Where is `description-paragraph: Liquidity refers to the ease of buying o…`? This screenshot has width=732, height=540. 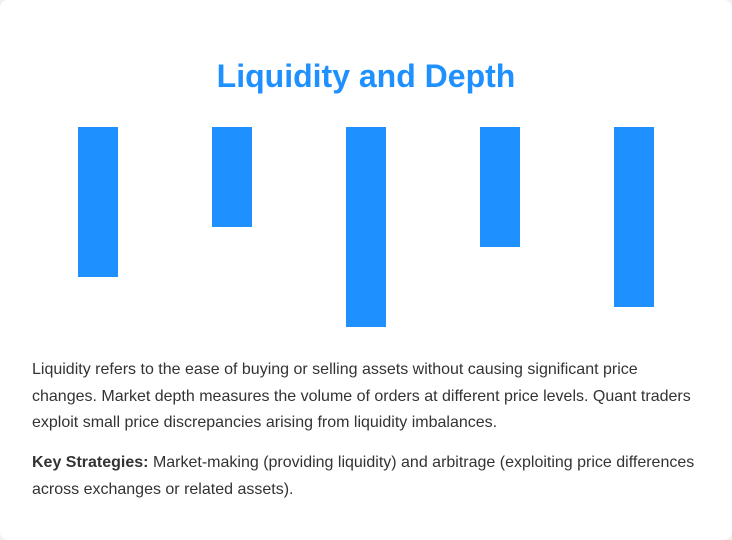
description-paragraph: Liquidity refers to the ease of buying o… is located at coordinates (361, 396).